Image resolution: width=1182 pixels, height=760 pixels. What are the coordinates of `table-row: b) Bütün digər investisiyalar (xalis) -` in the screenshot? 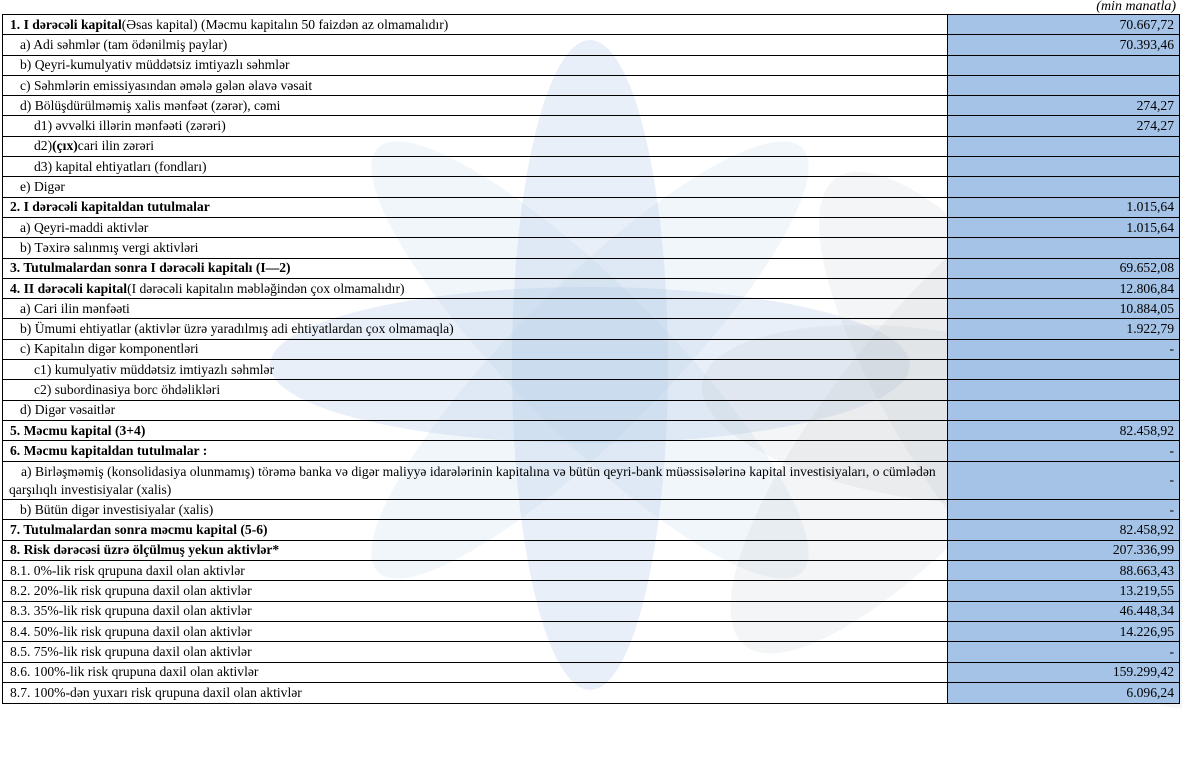 It's located at (591, 510).